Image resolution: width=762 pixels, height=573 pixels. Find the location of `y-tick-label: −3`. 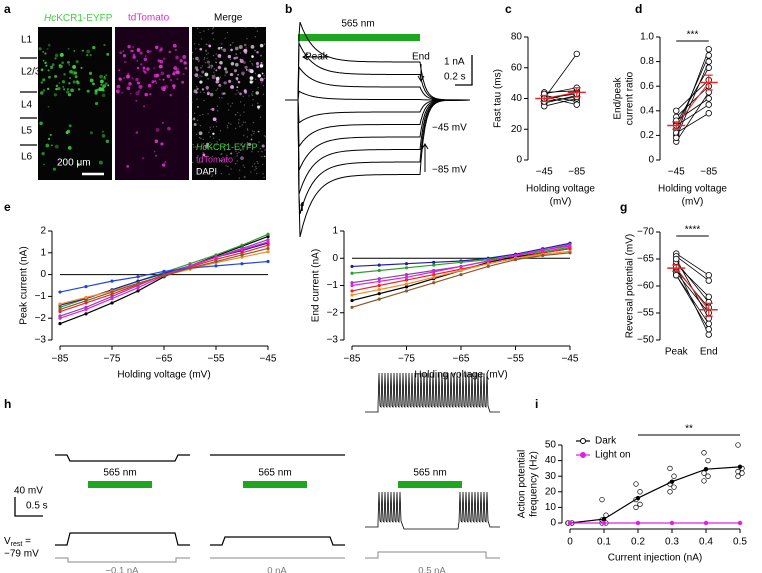

y-tick-label: −3 is located at coordinates (41, 340).